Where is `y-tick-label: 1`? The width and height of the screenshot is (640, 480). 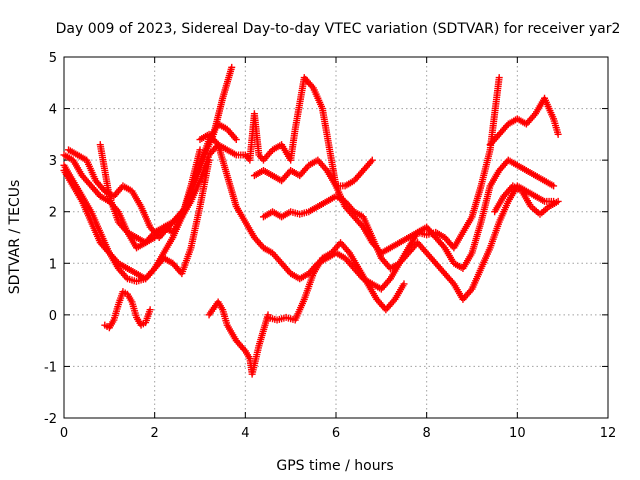
y-tick-label: 1 is located at coordinates (53, 264).